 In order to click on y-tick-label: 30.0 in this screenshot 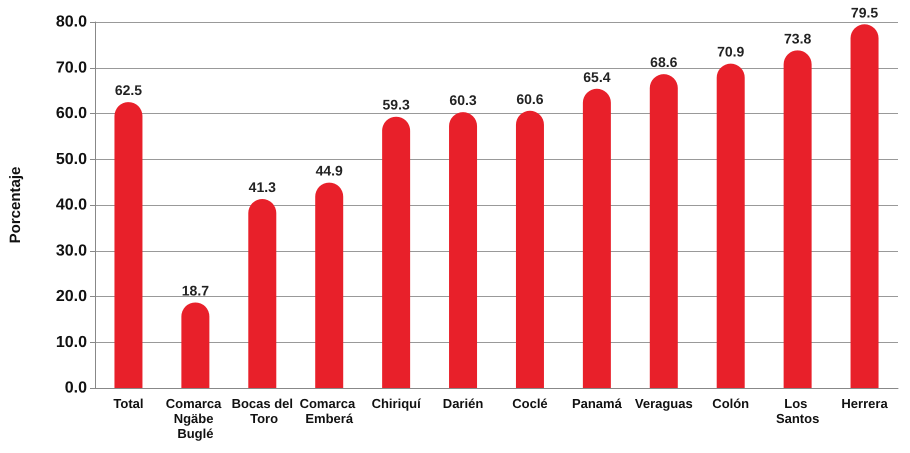, I will do `click(72, 251)`.